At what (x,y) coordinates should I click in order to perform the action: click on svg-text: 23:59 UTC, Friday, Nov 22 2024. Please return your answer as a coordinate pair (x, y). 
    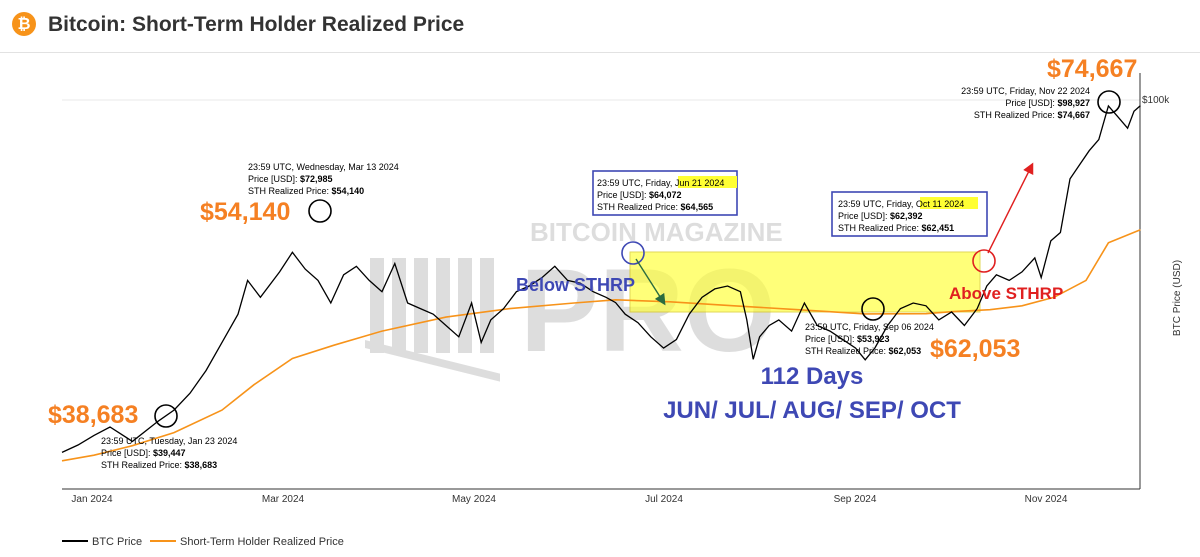
    Looking at the image, I should click on (1025, 91).